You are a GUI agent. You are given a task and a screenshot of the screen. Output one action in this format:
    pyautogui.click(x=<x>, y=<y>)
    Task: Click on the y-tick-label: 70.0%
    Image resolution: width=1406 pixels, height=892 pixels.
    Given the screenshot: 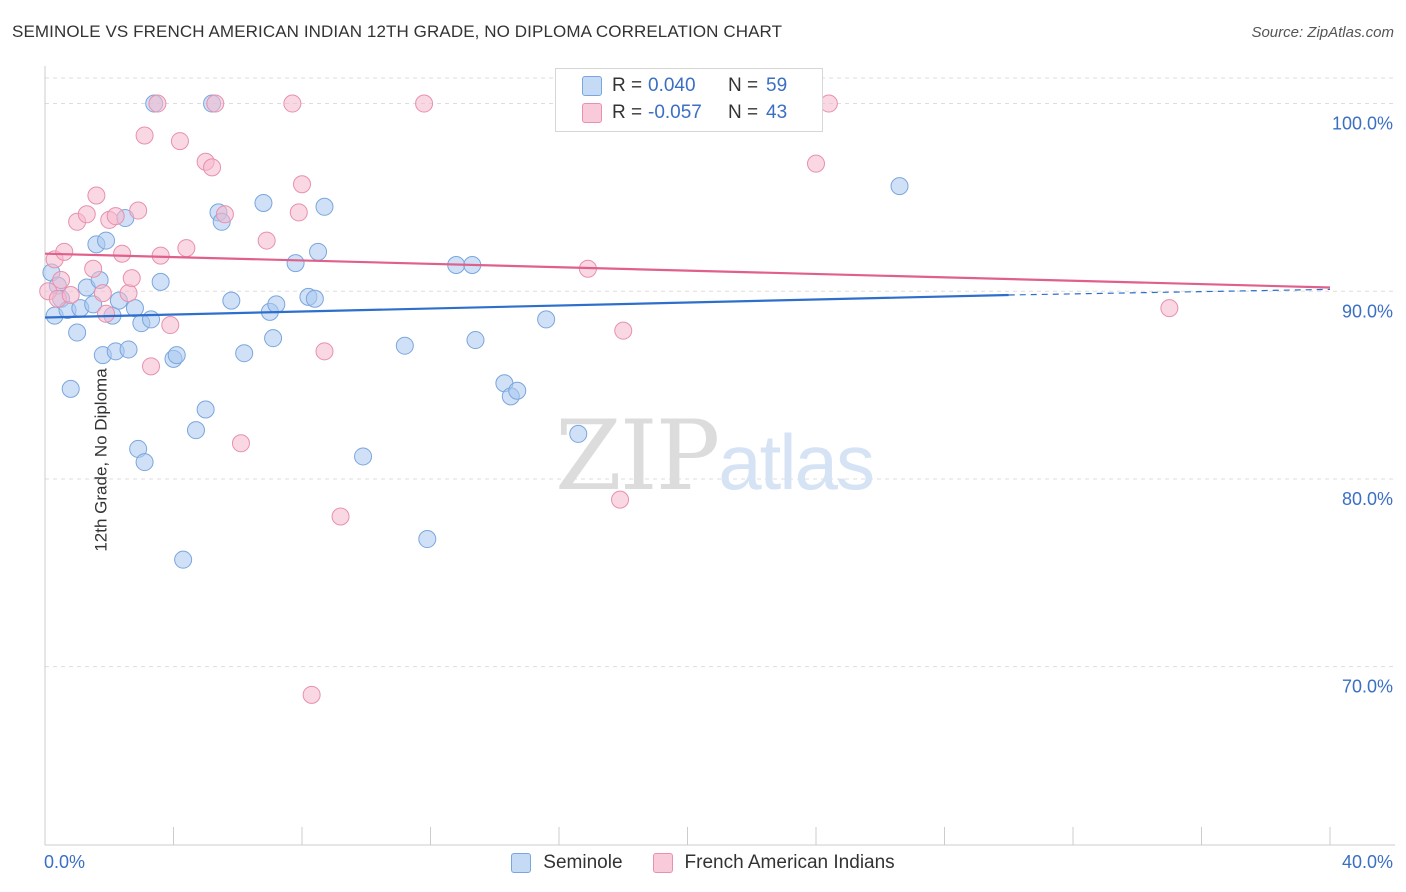 What is the action you would take?
    pyautogui.click(x=1367, y=687)
    